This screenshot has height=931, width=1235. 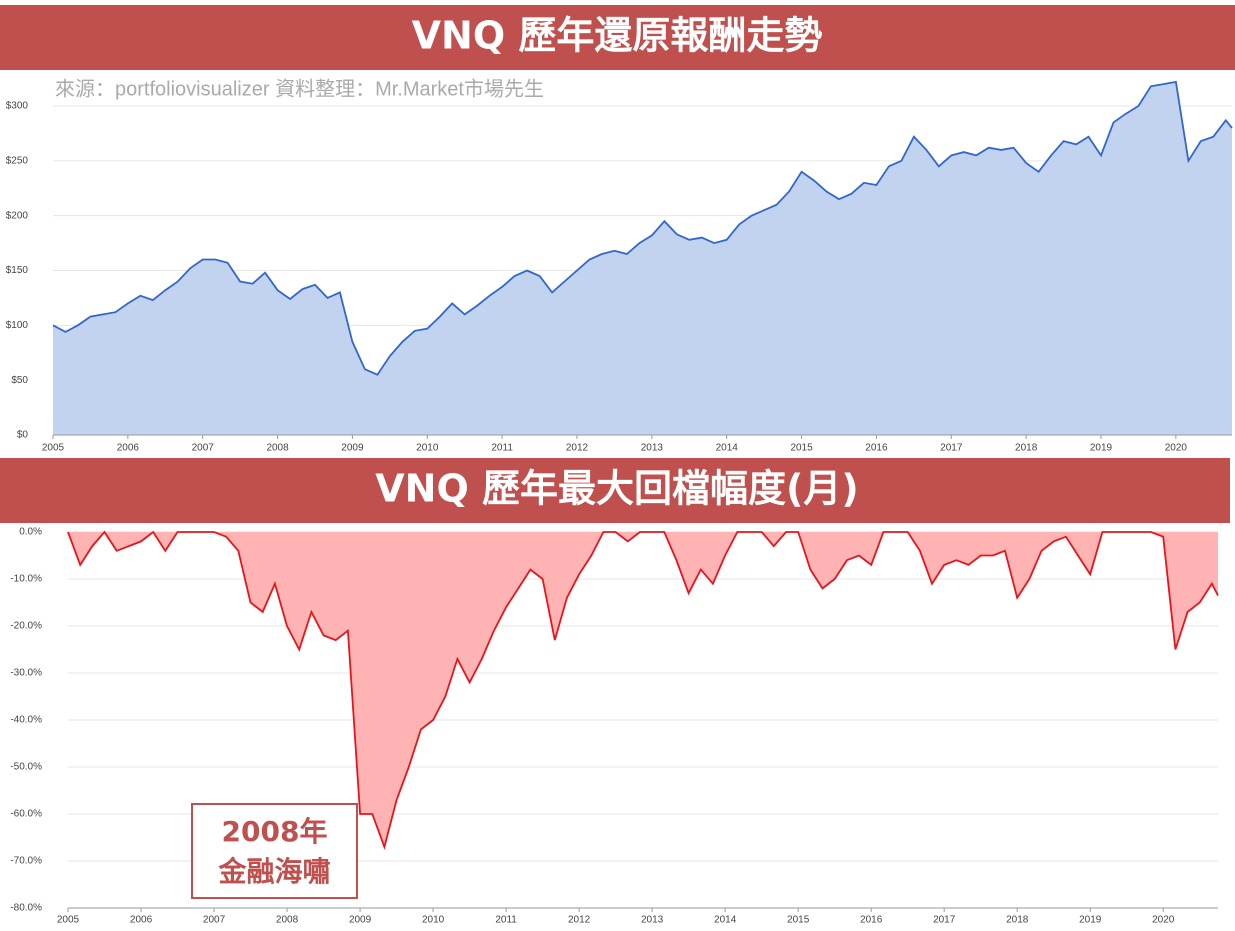 I want to click on y-tick-label: $200, so click(x=17, y=215).